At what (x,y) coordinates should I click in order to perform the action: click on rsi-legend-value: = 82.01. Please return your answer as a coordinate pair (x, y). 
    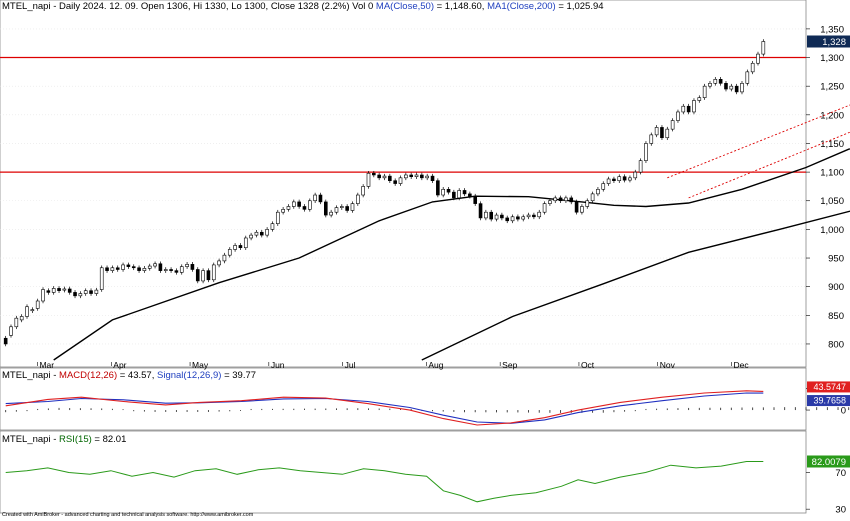
    Looking at the image, I should click on (109, 439).